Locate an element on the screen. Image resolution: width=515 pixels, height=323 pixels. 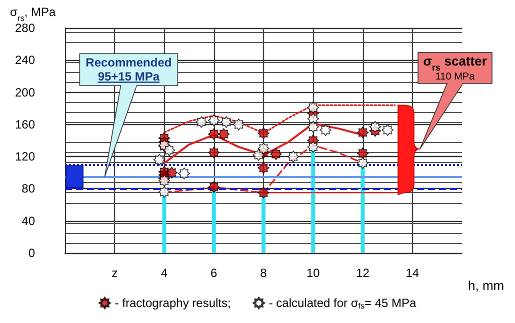
y-tick-label: 200 is located at coordinates (25, 92).